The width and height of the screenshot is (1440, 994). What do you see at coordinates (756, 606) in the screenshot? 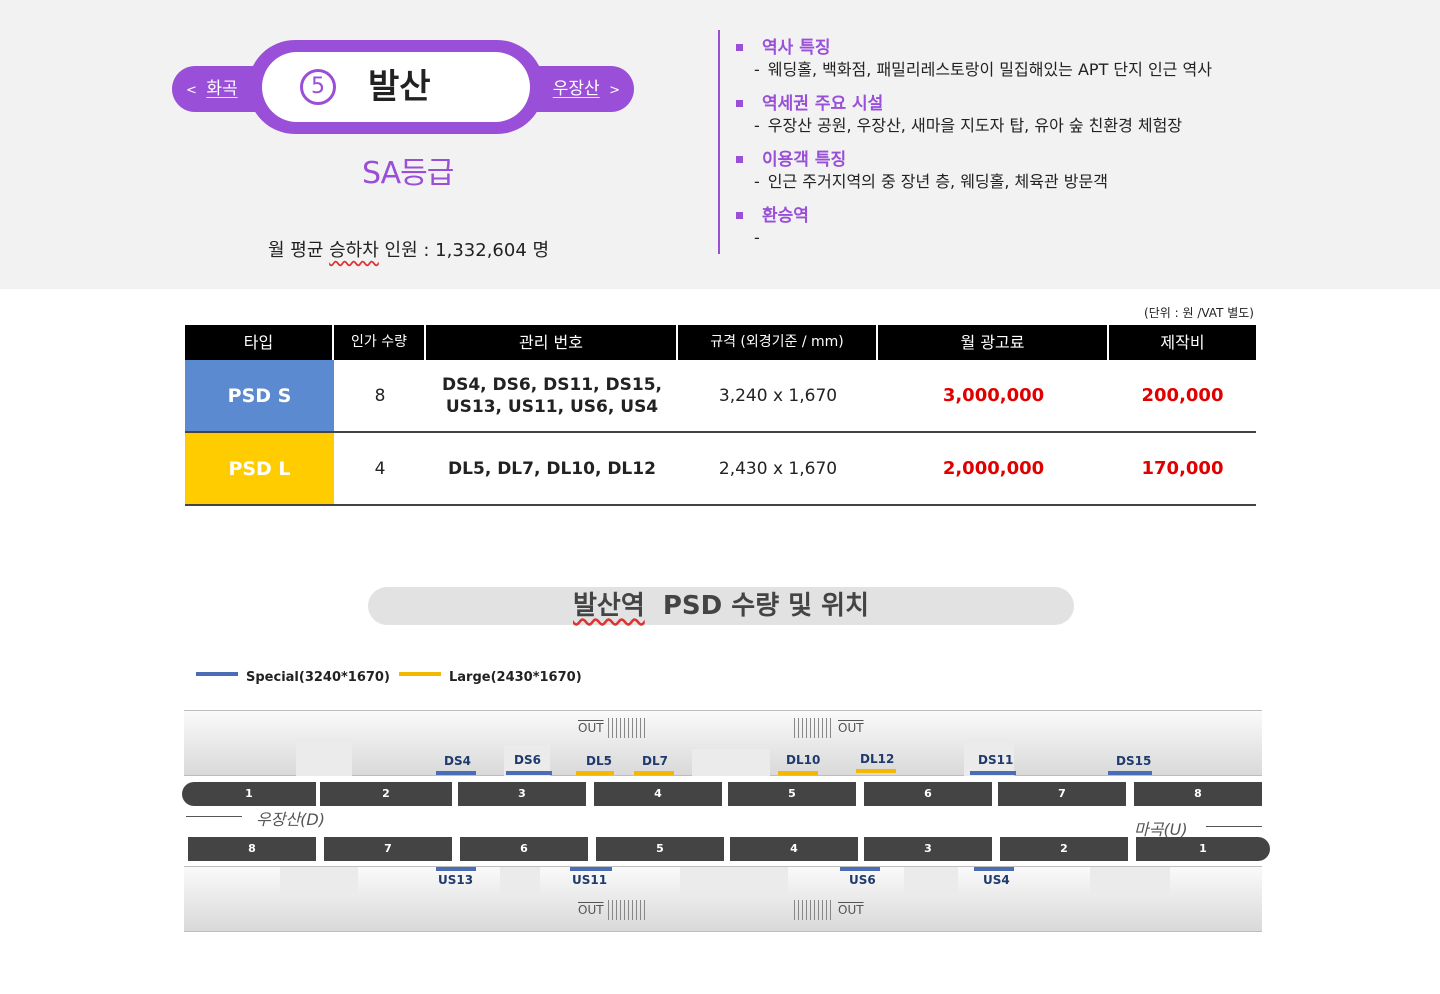
I see `map-title-rest: PSD 수량 및 위치` at bounding box center [756, 606].